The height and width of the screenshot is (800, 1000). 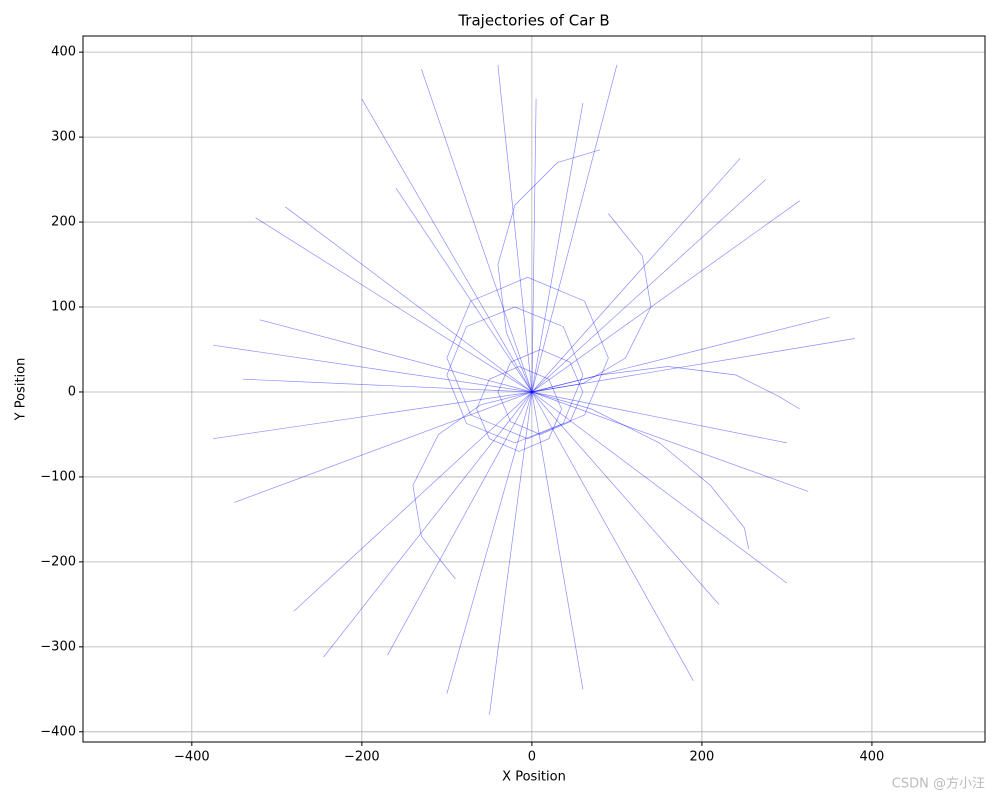 What do you see at coordinates (938, 784) in the screenshot?
I see `watermark: CSDN @方小汪` at bounding box center [938, 784].